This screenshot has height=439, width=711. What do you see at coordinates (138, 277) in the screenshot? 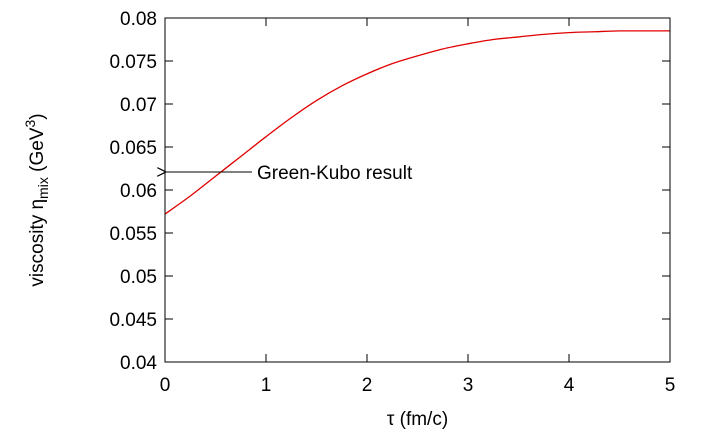
I see `y-tick-label: 0.05` at bounding box center [138, 277].